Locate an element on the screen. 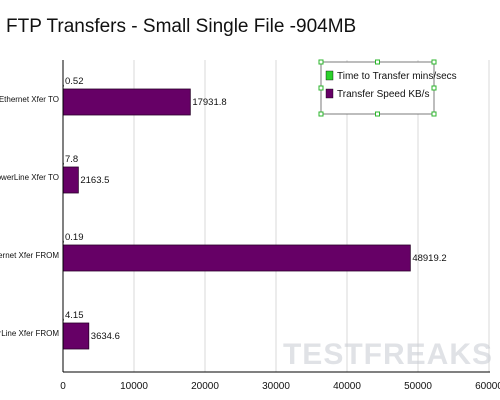 This screenshot has height=400, width=500. watermark-text: TESTFREAKS is located at coordinates (388, 354).